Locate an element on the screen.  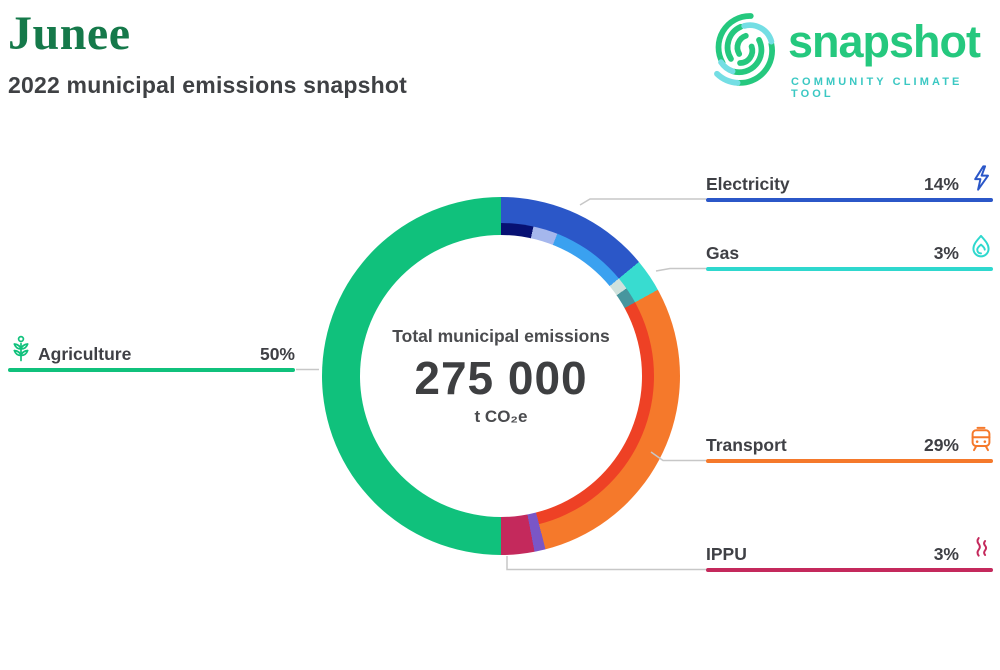
callout-ippu: IPPU 3% is located at coordinates (849, 555).